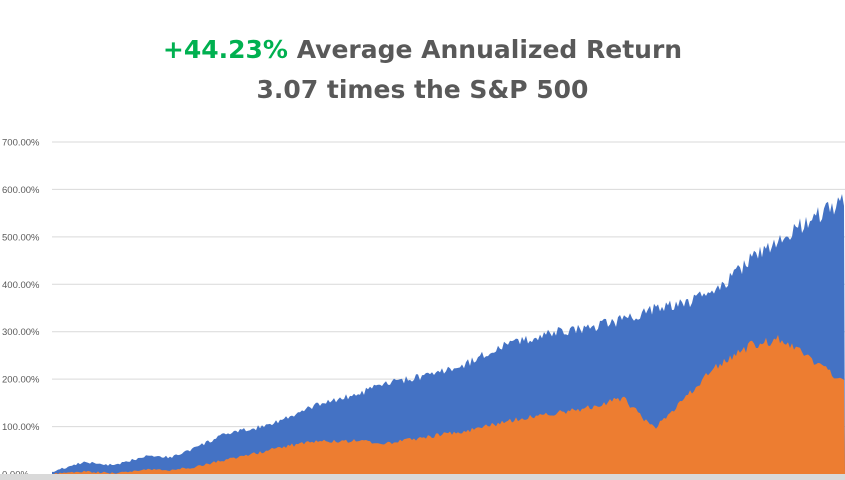 The height and width of the screenshot is (480, 845). Describe the element at coordinates (21, 285) in the screenshot. I see `y-tick-label: 400.00%` at that location.